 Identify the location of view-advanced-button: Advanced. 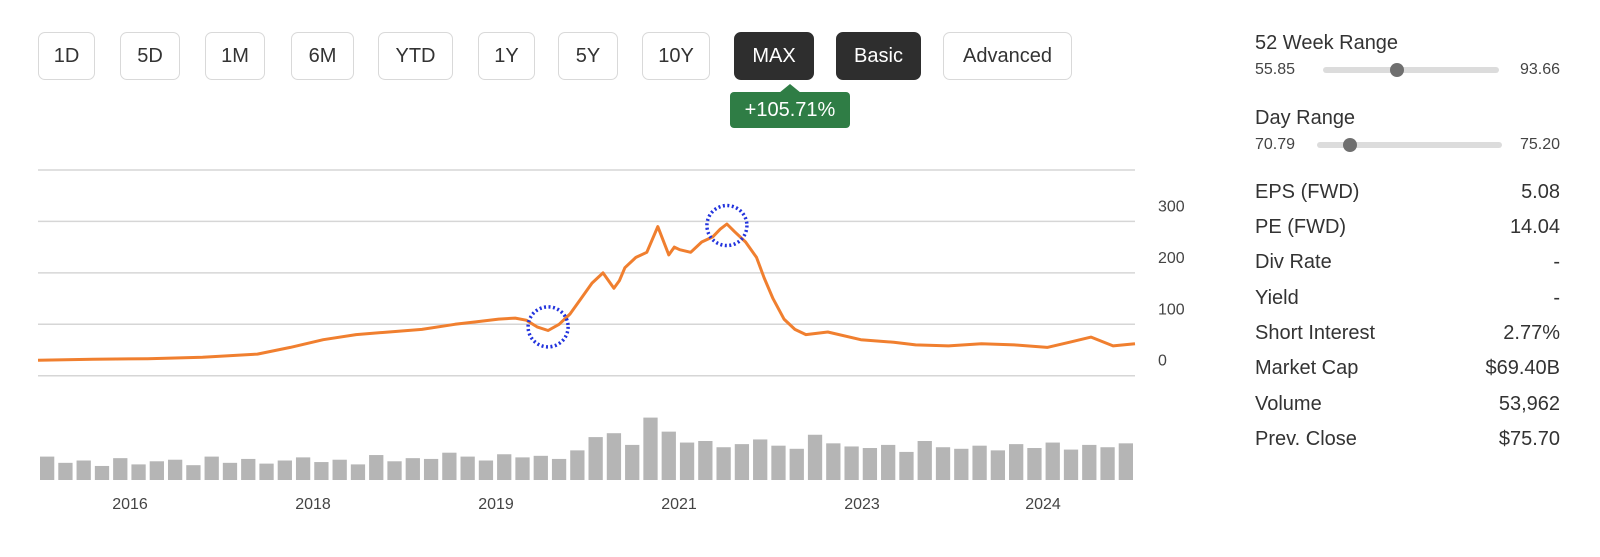
(1007, 56).